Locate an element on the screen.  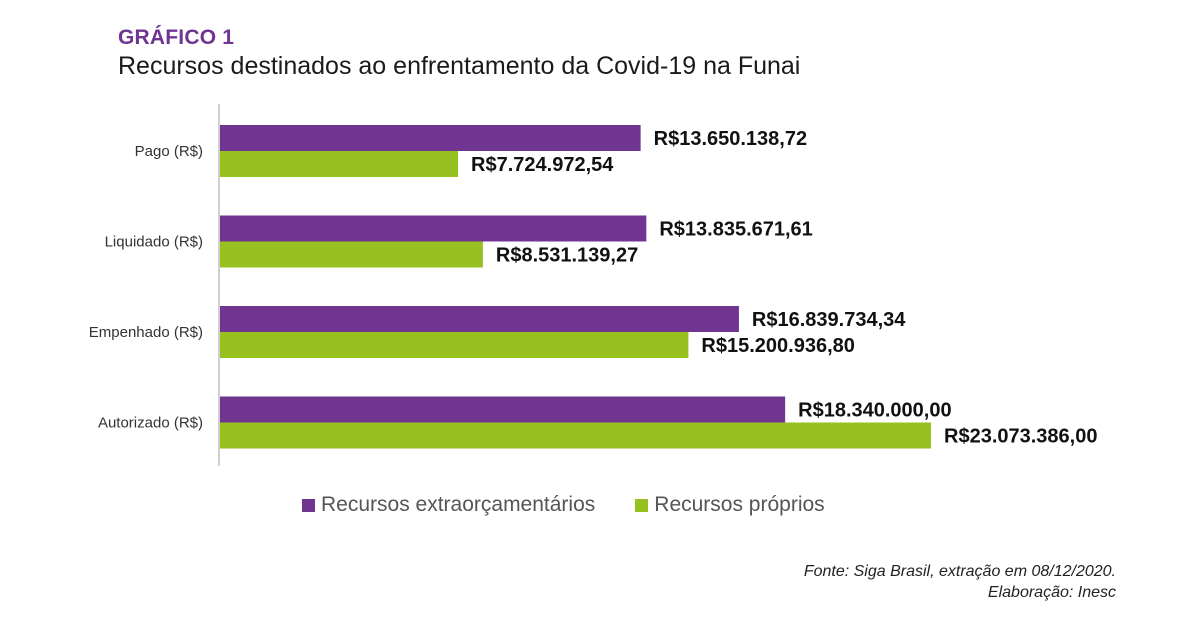
data-label: R$18.340.000,00 is located at coordinates (874, 411).